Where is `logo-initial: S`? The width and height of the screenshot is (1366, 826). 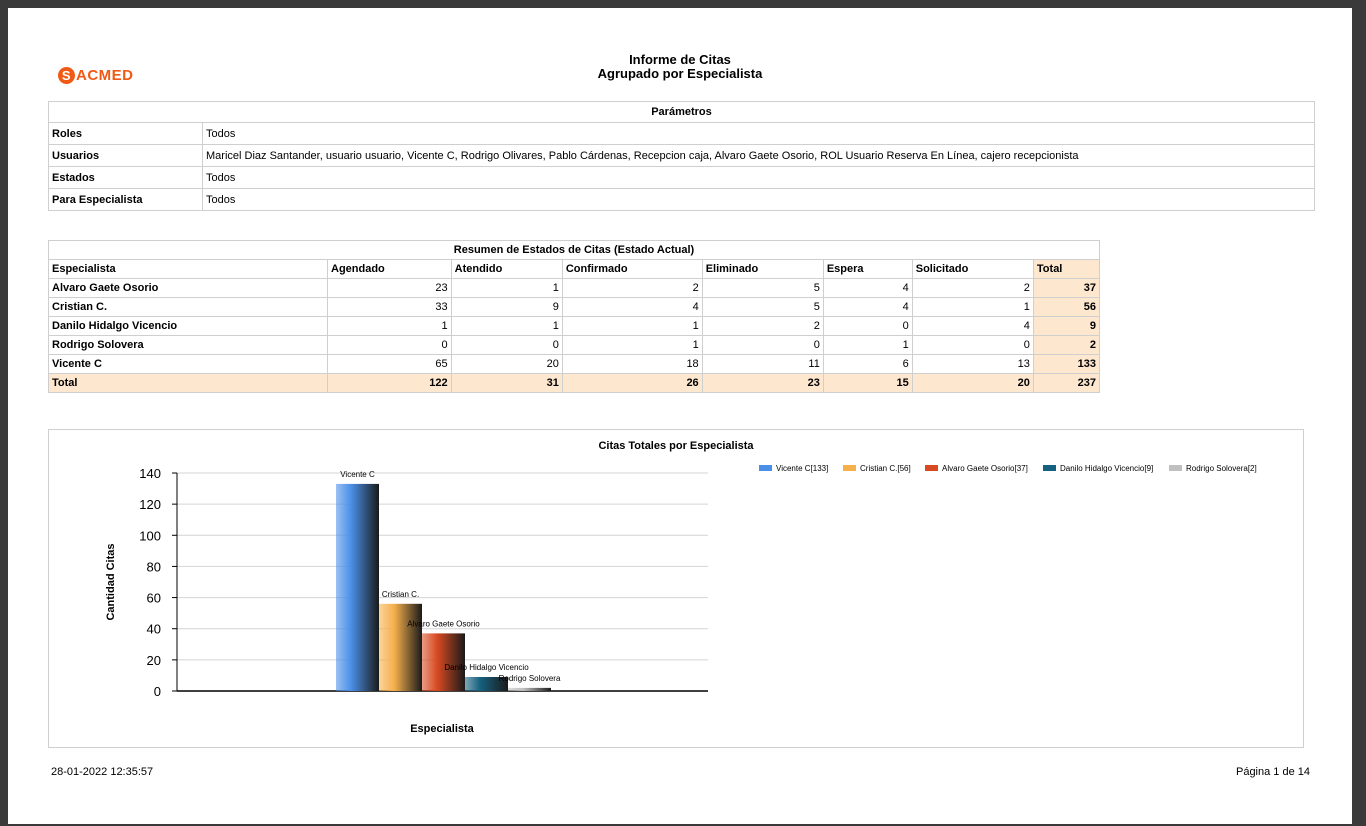 logo-initial: S is located at coordinates (66, 75).